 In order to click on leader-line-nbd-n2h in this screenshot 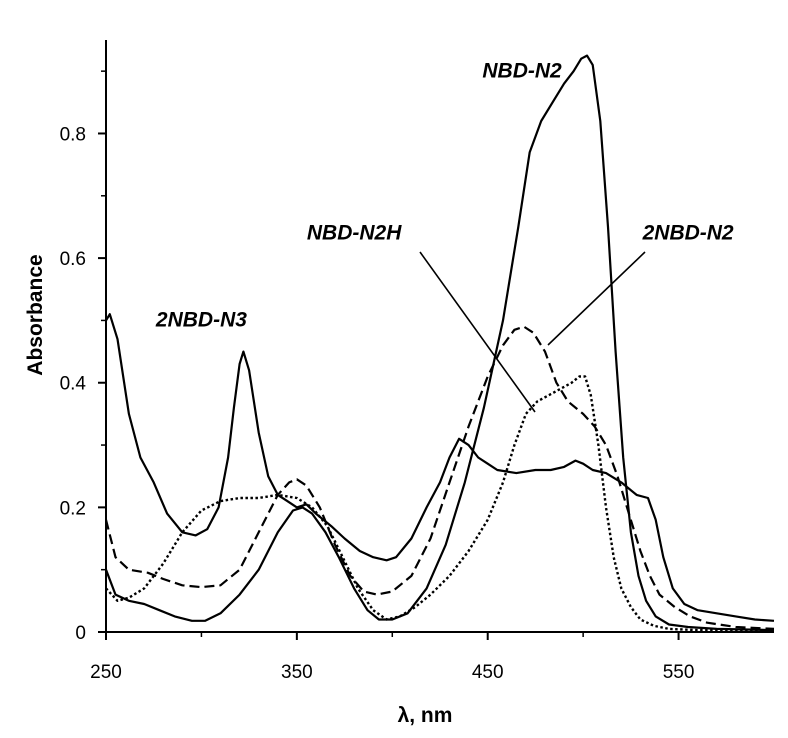, I will do `click(477, 332)`.